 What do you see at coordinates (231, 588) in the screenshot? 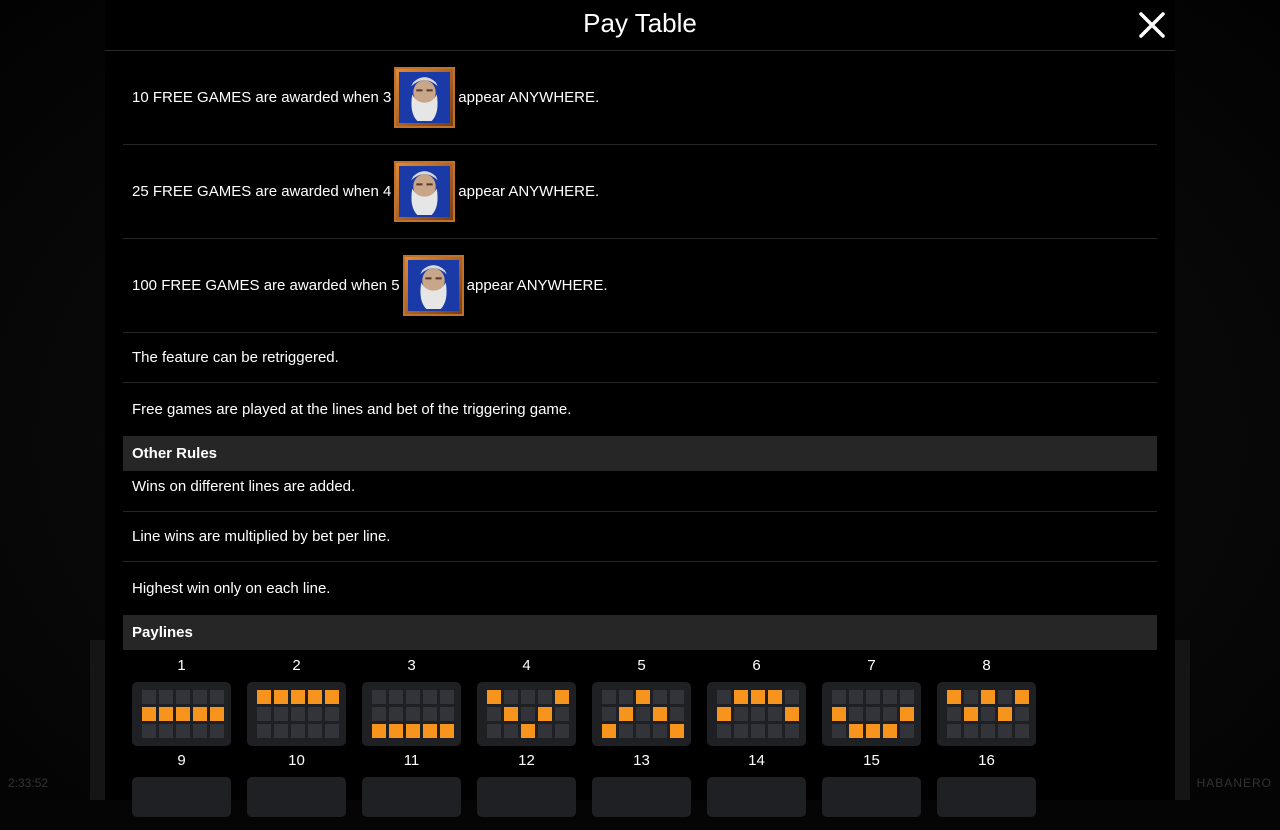
I see `rule-text: Highest win only on each line.` at bounding box center [231, 588].